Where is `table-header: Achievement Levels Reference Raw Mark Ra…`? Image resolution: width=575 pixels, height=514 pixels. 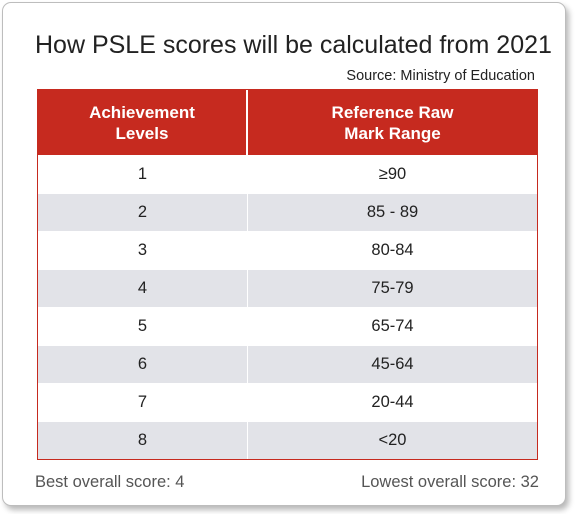 table-header: Achievement Levels Reference Raw Mark Ra… is located at coordinates (287, 122).